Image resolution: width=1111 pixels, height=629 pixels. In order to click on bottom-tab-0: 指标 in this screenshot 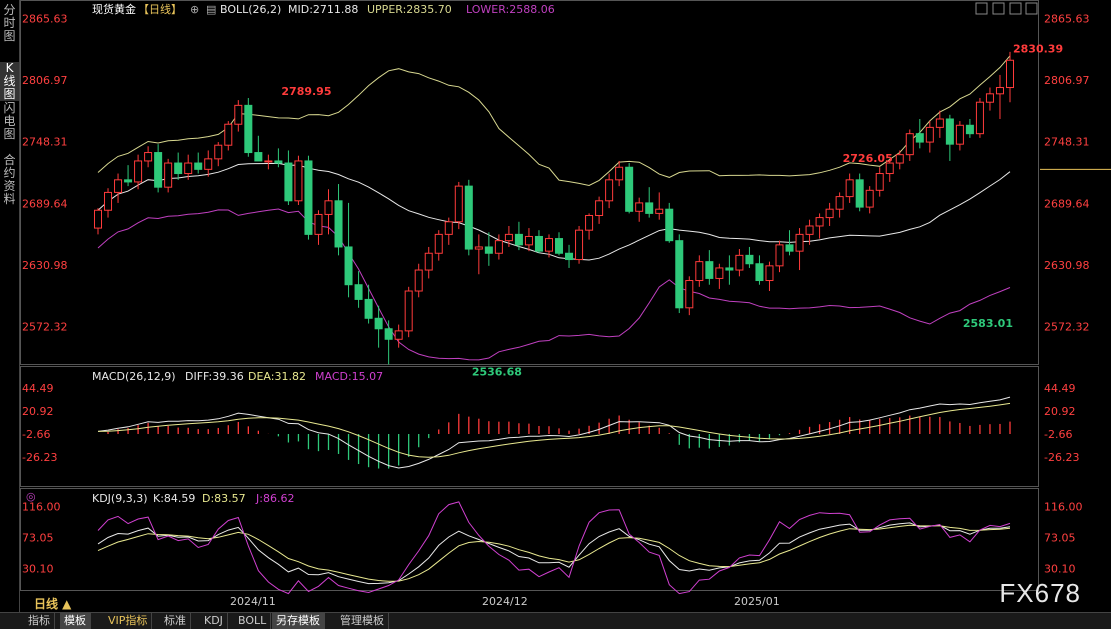, I will do `click(39, 621)`.